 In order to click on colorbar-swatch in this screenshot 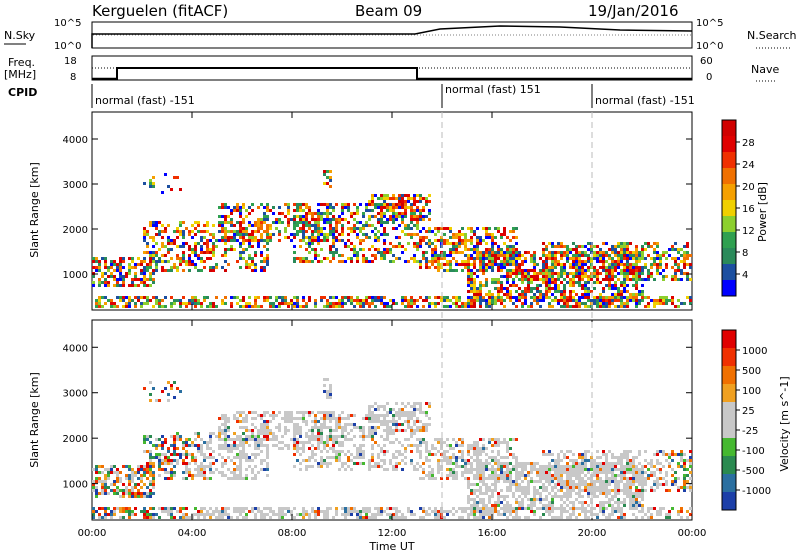, I will do `click(729, 272)`.